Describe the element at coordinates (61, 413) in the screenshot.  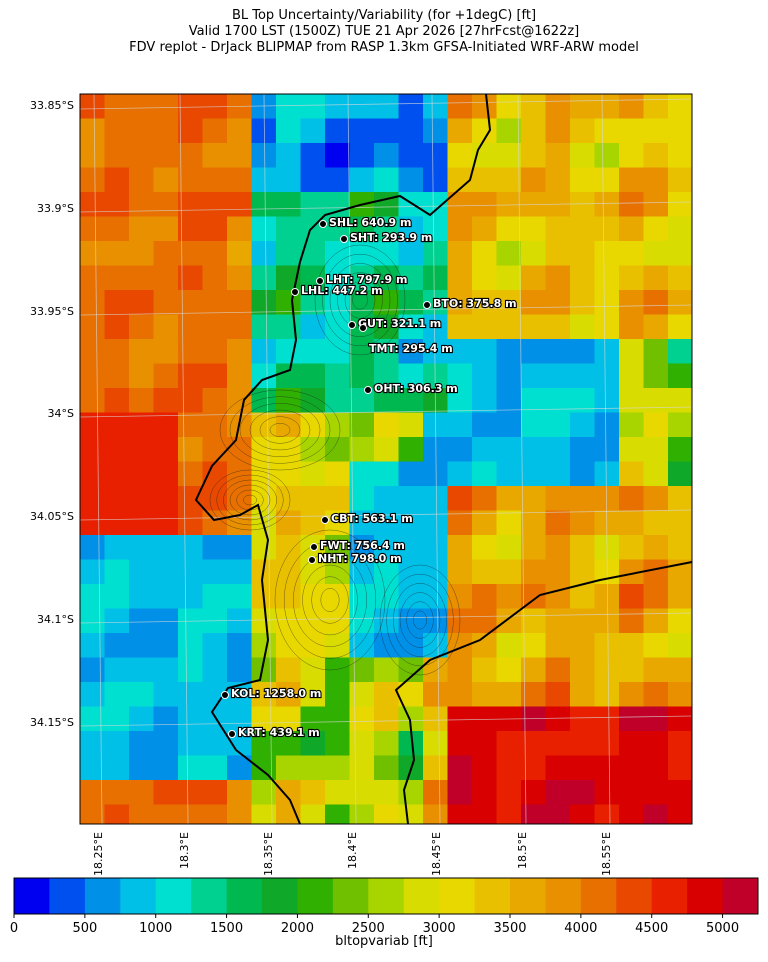
I see `lat-tick-label: 34°S` at that location.